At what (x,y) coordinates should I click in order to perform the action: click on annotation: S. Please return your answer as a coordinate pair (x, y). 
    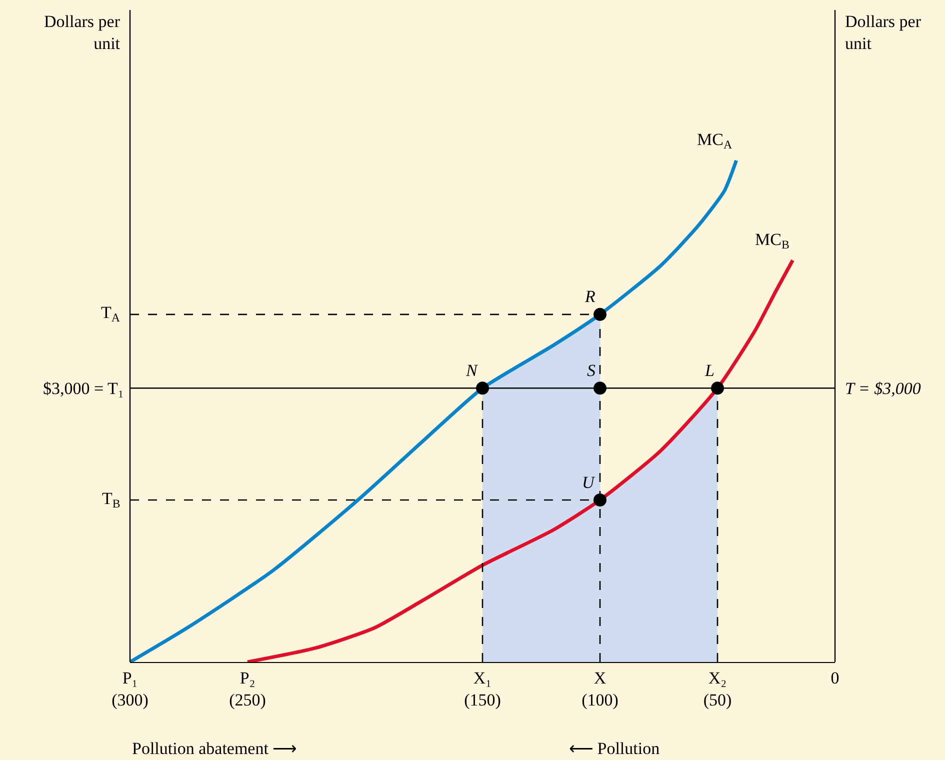
    Looking at the image, I should click on (591, 370).